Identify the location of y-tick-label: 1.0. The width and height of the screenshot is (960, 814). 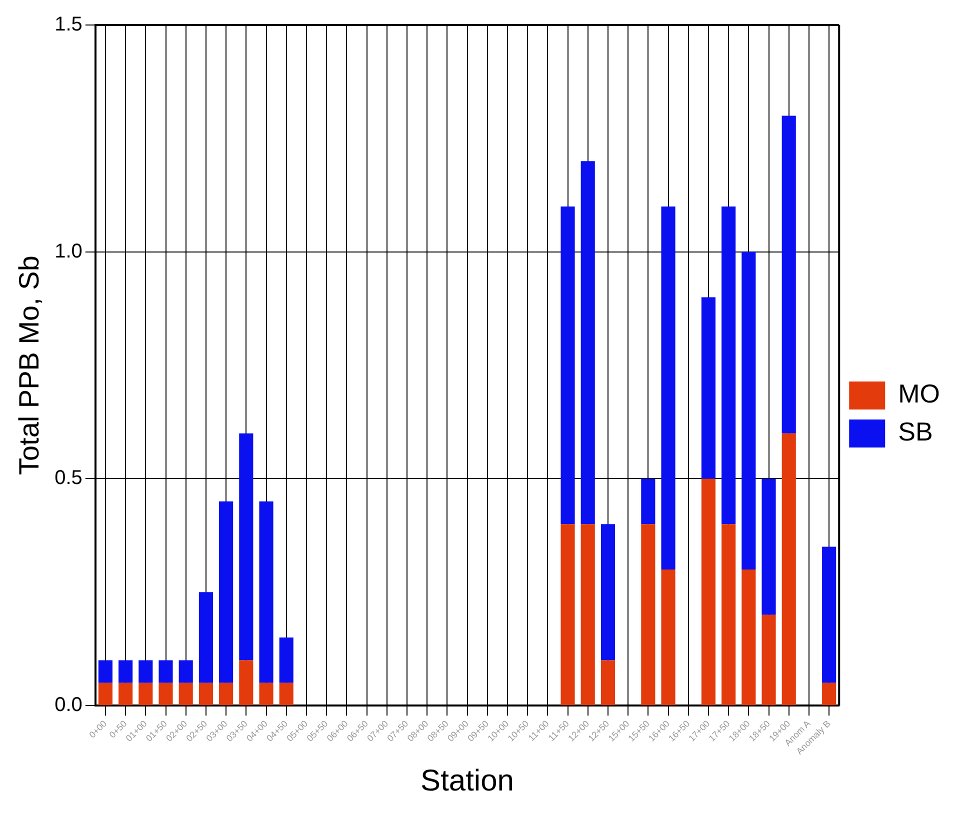
(68, 251).